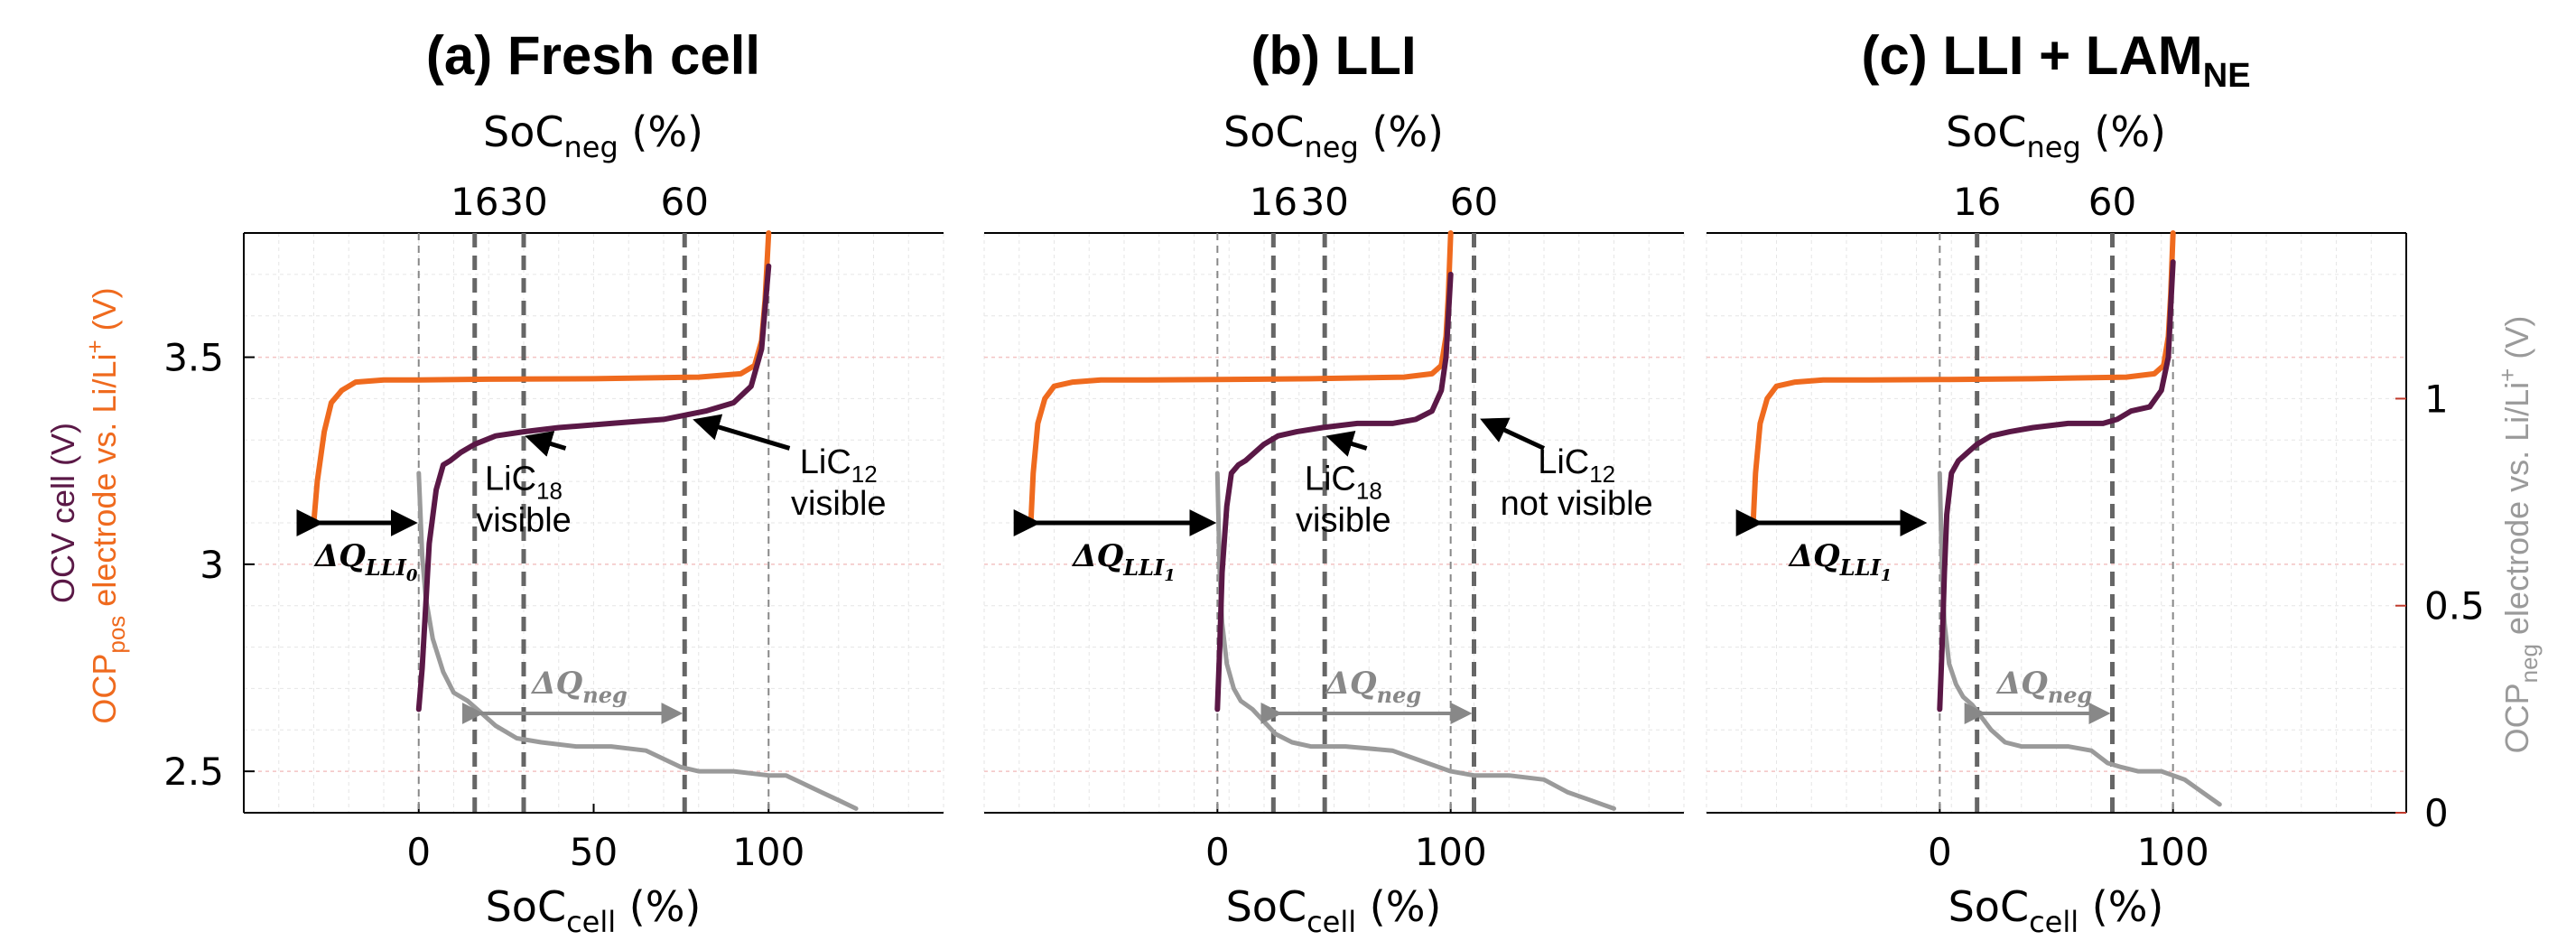 This screenshot has height=950, width=2576. I want to click on ocv-axis-label: OCV cell (V), so click(62, 513).